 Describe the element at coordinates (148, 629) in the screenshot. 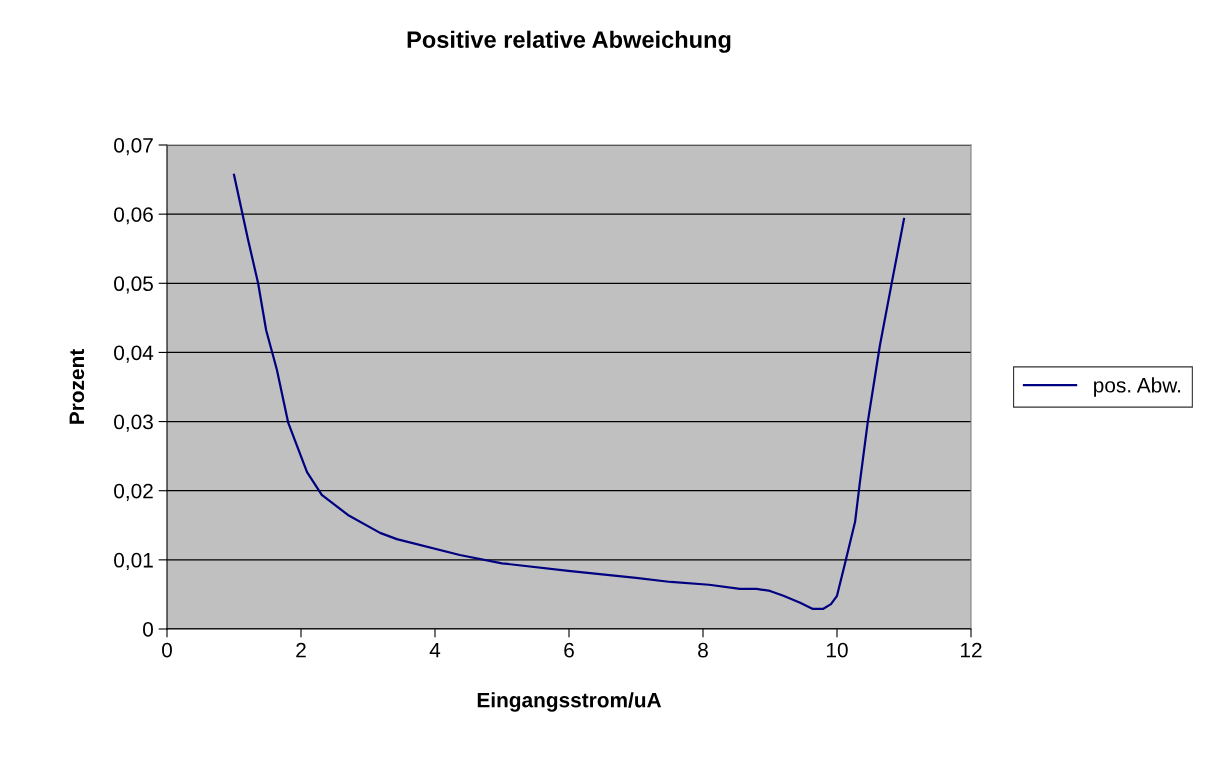

I see `y-tick-label: 0` at that location.